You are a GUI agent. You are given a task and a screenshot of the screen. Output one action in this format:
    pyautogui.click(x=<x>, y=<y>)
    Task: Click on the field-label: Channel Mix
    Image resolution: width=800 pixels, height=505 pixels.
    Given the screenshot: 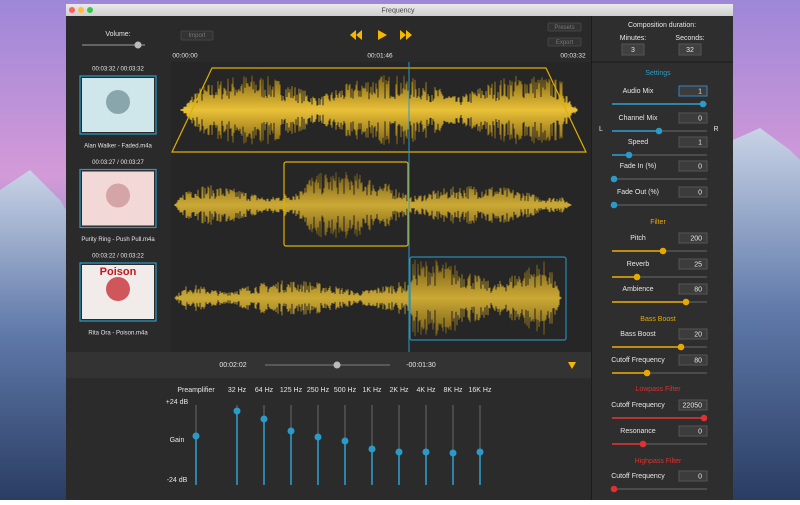 What is the action you would take?
    pyautogui.click(x=638, y=118)
    